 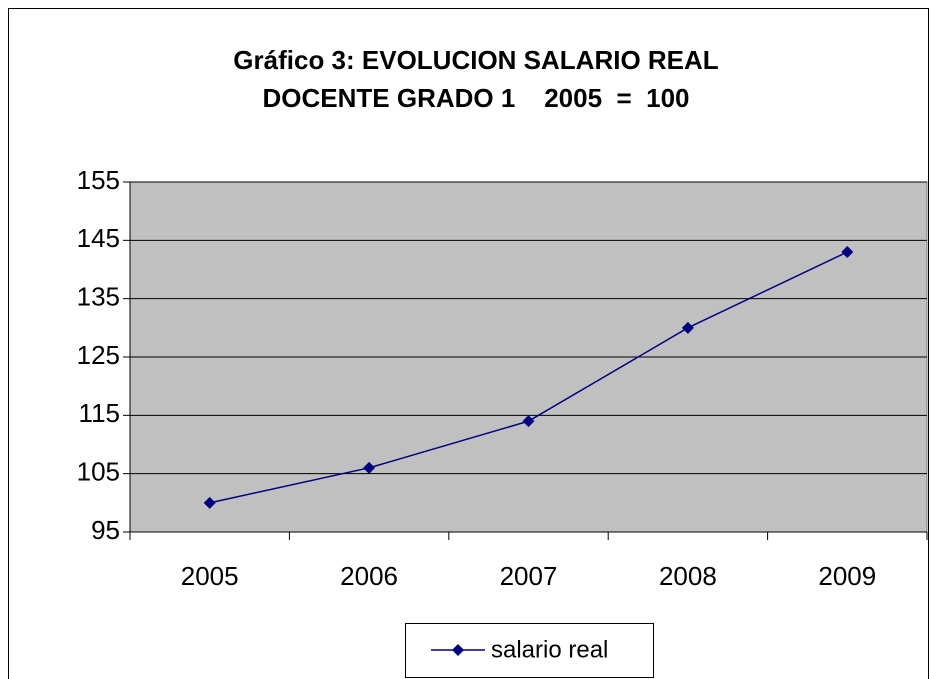 What do you see at coordinates (98, 355) in the screenshot?
I see `y-tick-label: 125` at bounding box center [98, 355].